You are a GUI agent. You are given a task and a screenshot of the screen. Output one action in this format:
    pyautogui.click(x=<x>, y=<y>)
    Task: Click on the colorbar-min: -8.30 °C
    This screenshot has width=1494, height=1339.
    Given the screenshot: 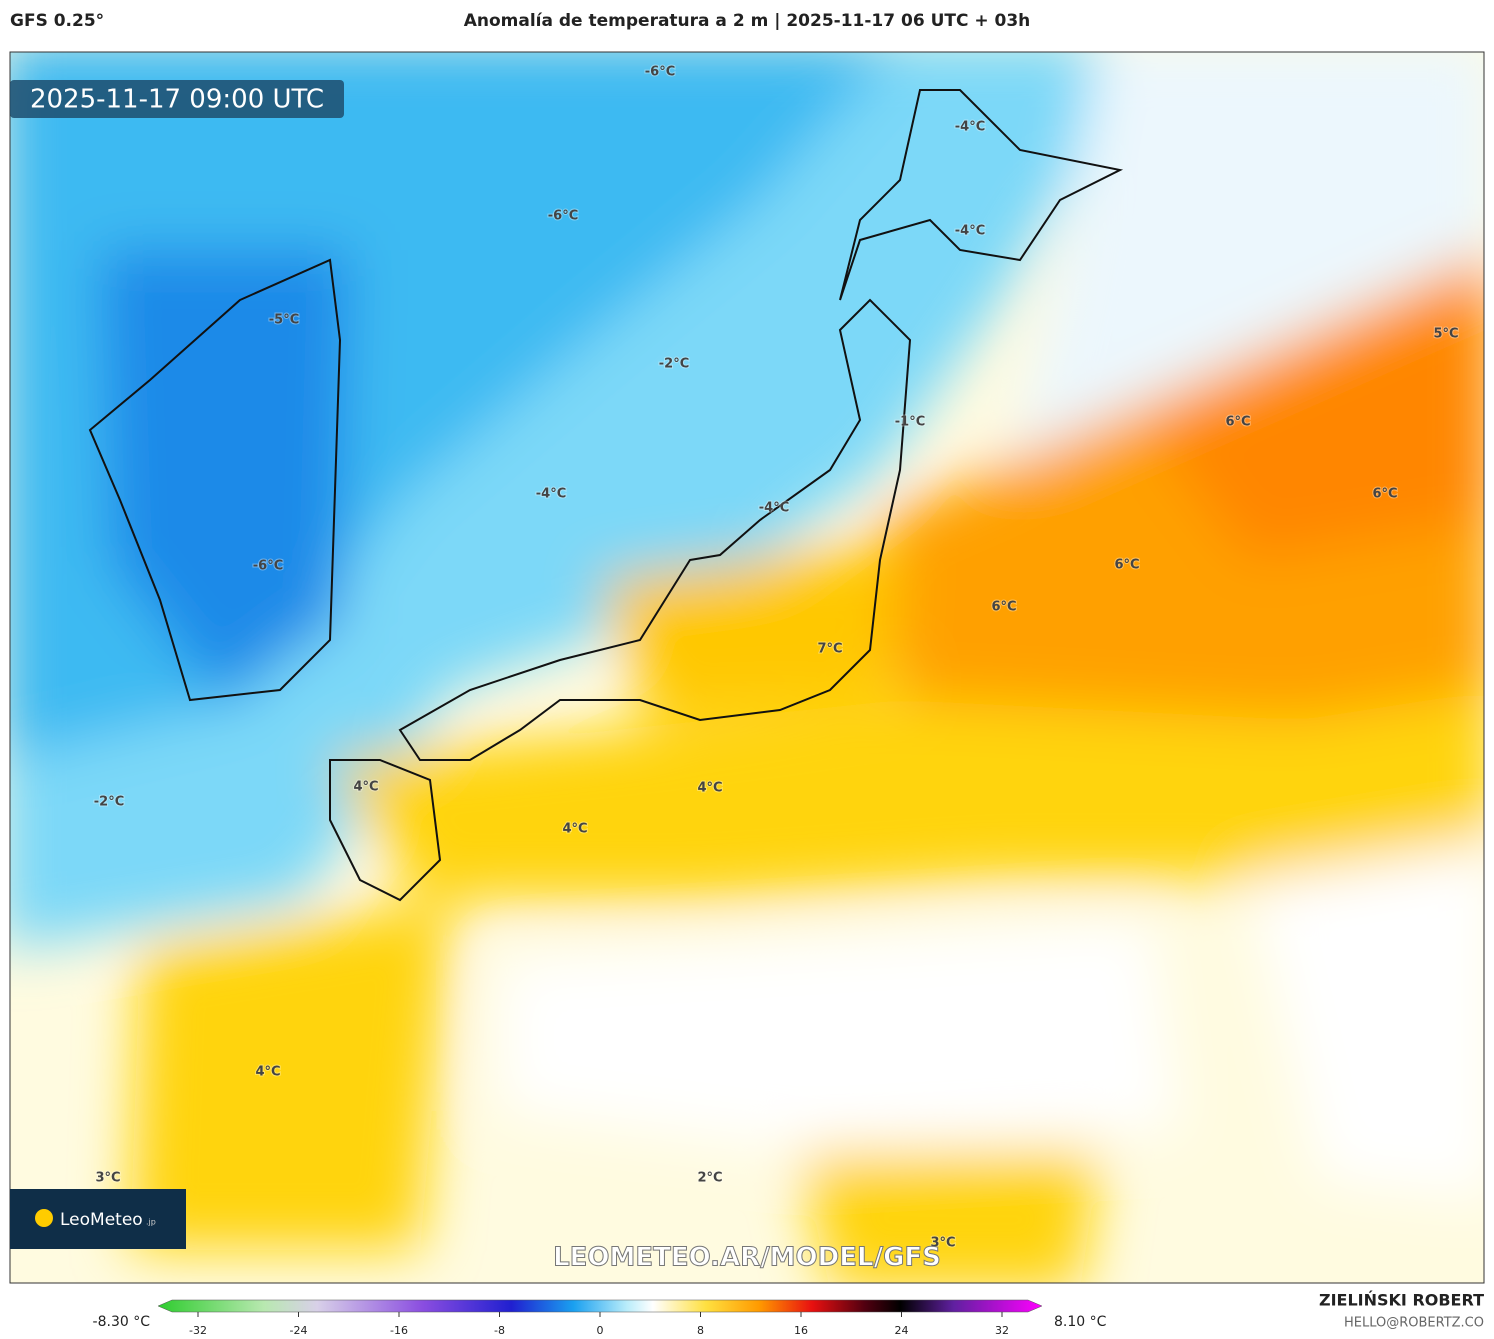 What is the action you would take?
    pyautogui.click(x=122, y=1322)
    